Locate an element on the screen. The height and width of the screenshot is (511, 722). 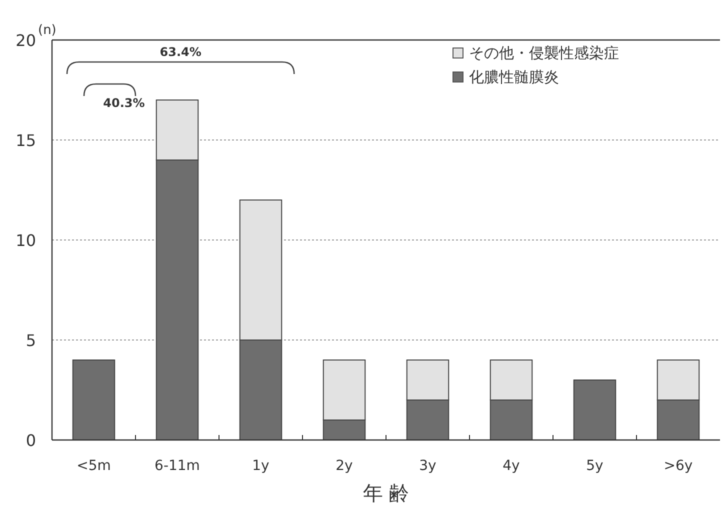
x-tick-label: 5y is located at coordinates (595, 466).